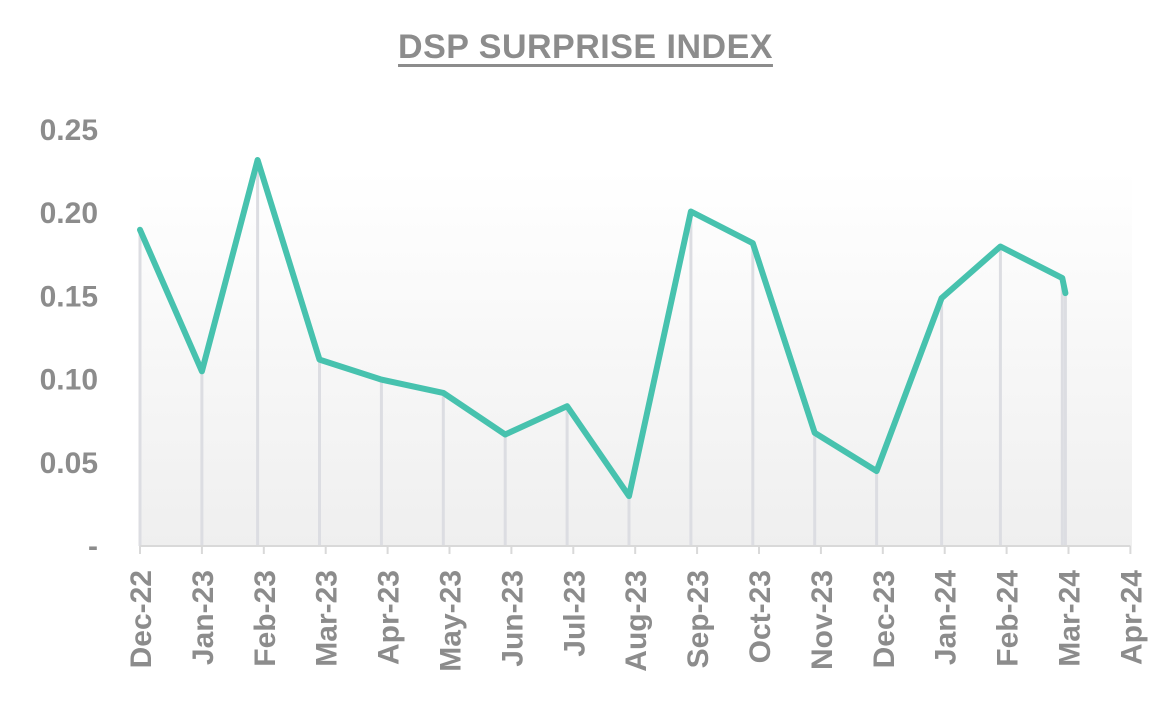 The height and width of the screenshot is (703, 1171). What do you see at coordinates (884, 619) in the screenshot?
I see `x-tick-label: Dec-23` at bounding box center [884, 619].